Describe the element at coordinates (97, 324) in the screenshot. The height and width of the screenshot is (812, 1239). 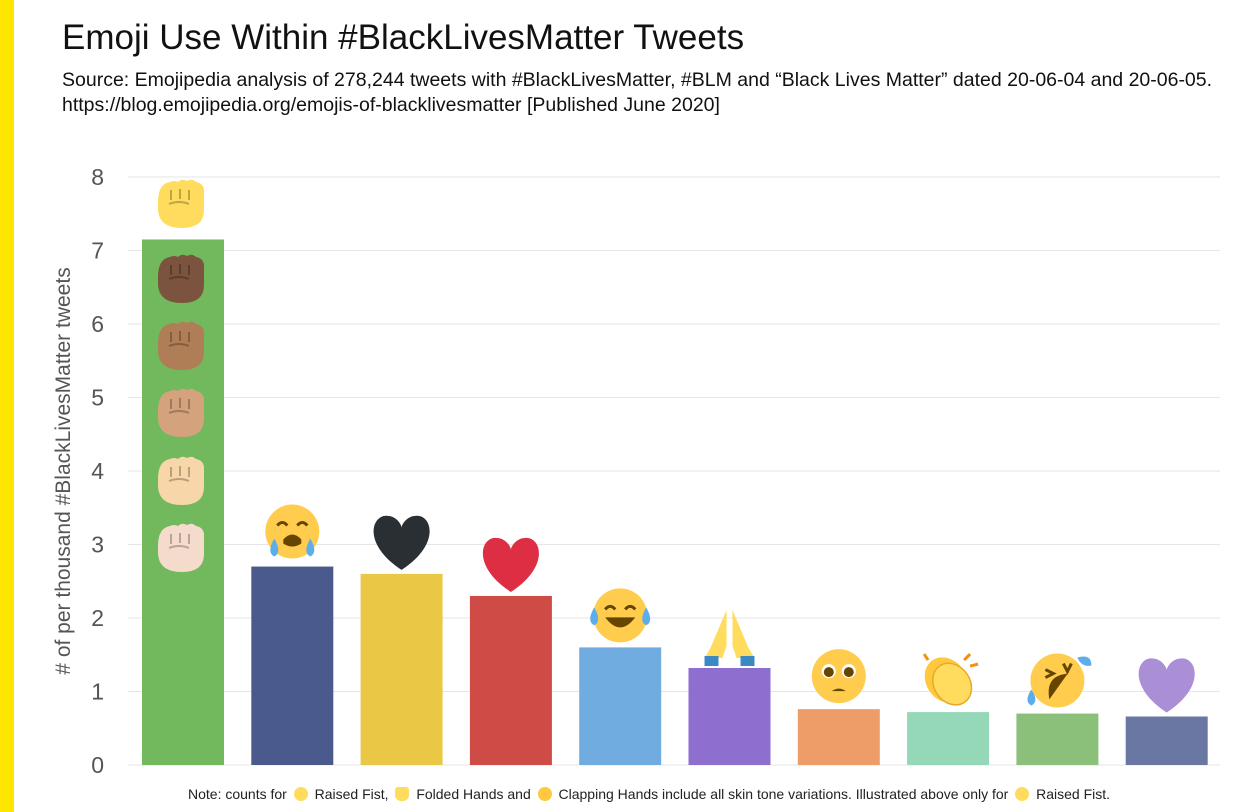
I see `y-tick-label: 6` at that location.